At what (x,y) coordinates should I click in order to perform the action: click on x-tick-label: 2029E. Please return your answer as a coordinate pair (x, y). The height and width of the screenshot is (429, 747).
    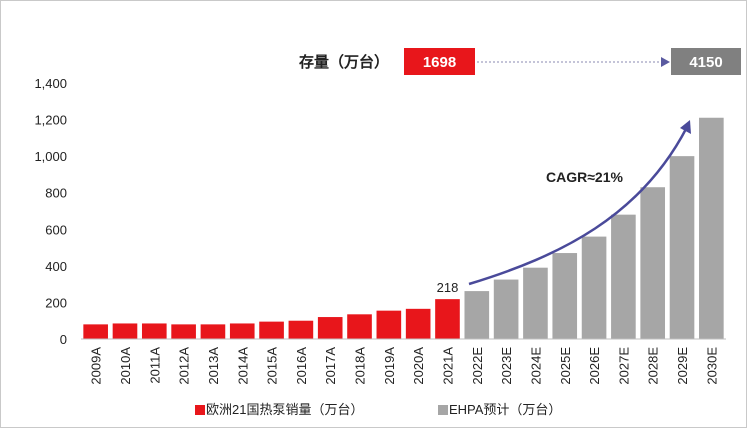
    Looking at the image, I should click on (682, 366).